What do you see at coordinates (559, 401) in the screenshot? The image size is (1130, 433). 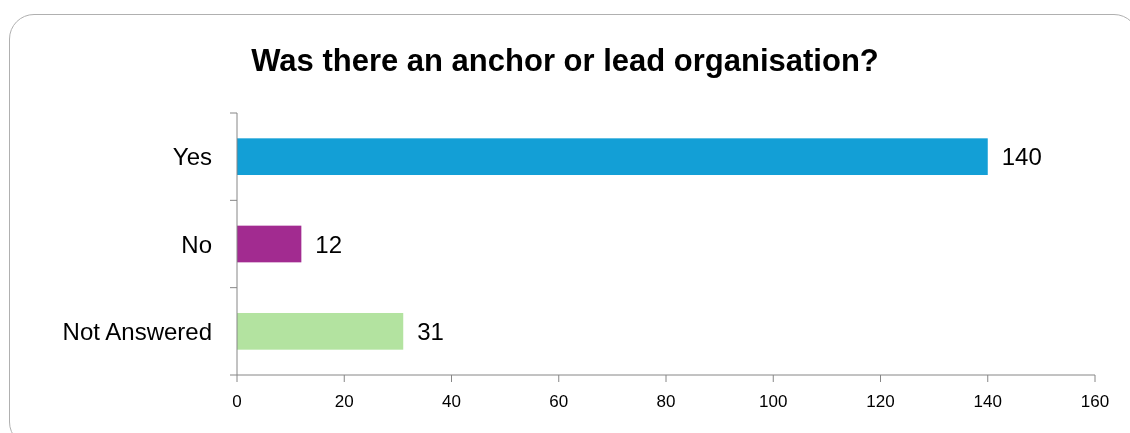 I see `x-tick-label: 60` at bounding box center [559, 401].